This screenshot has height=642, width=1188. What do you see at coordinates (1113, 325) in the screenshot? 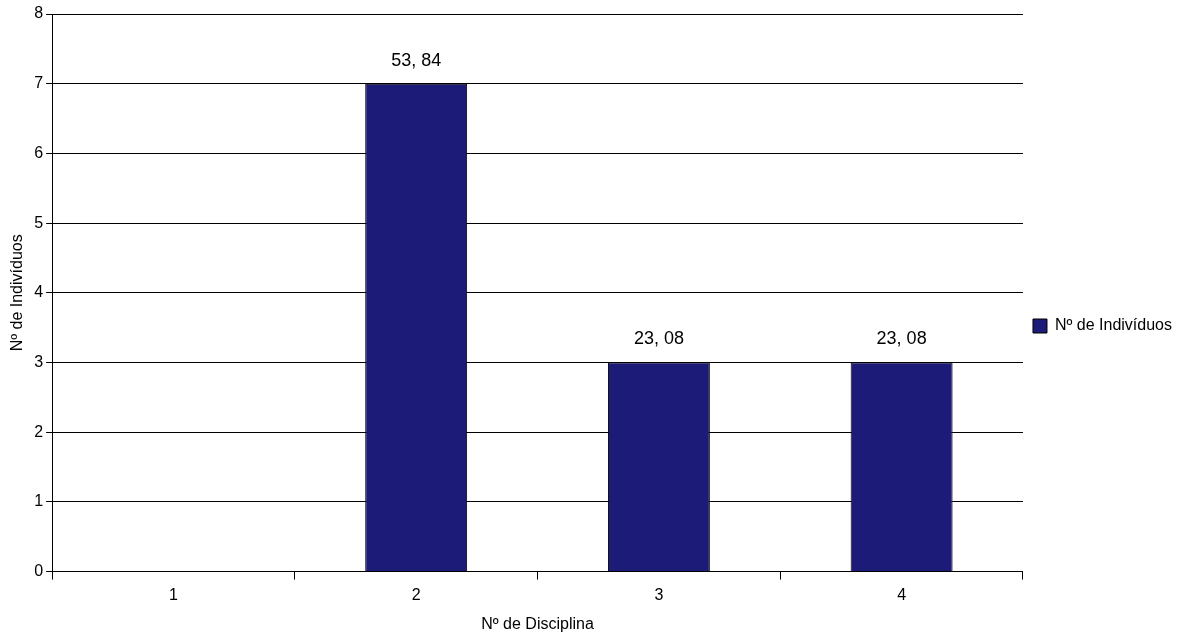
I see `legend-label: Nº de Indivíduos` at bounding box center [1113, 325].